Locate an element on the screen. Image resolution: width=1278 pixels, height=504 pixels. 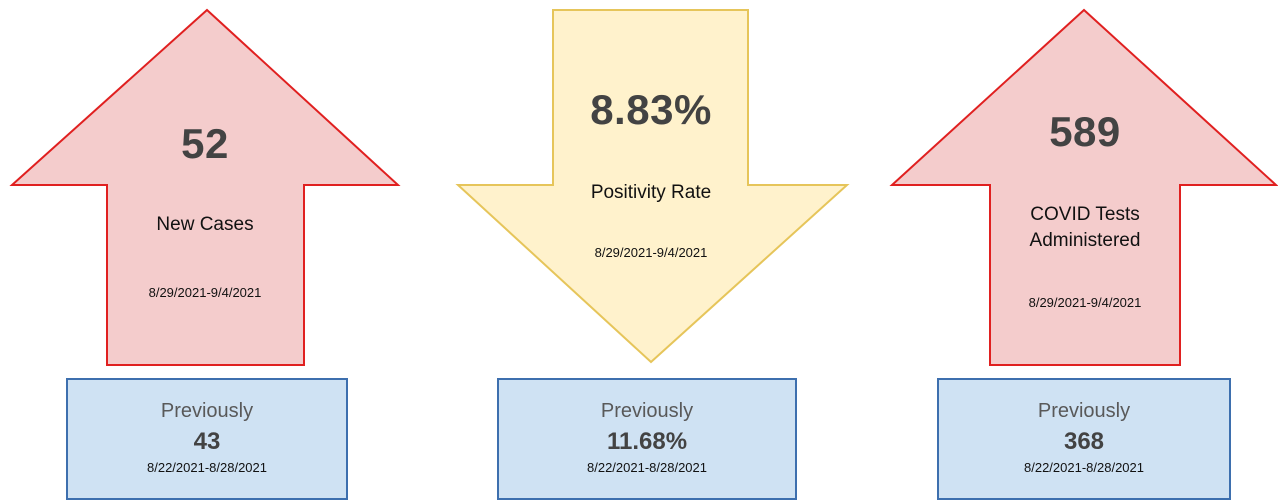
previous-value: 368 is located at coordinates (1084, 441).